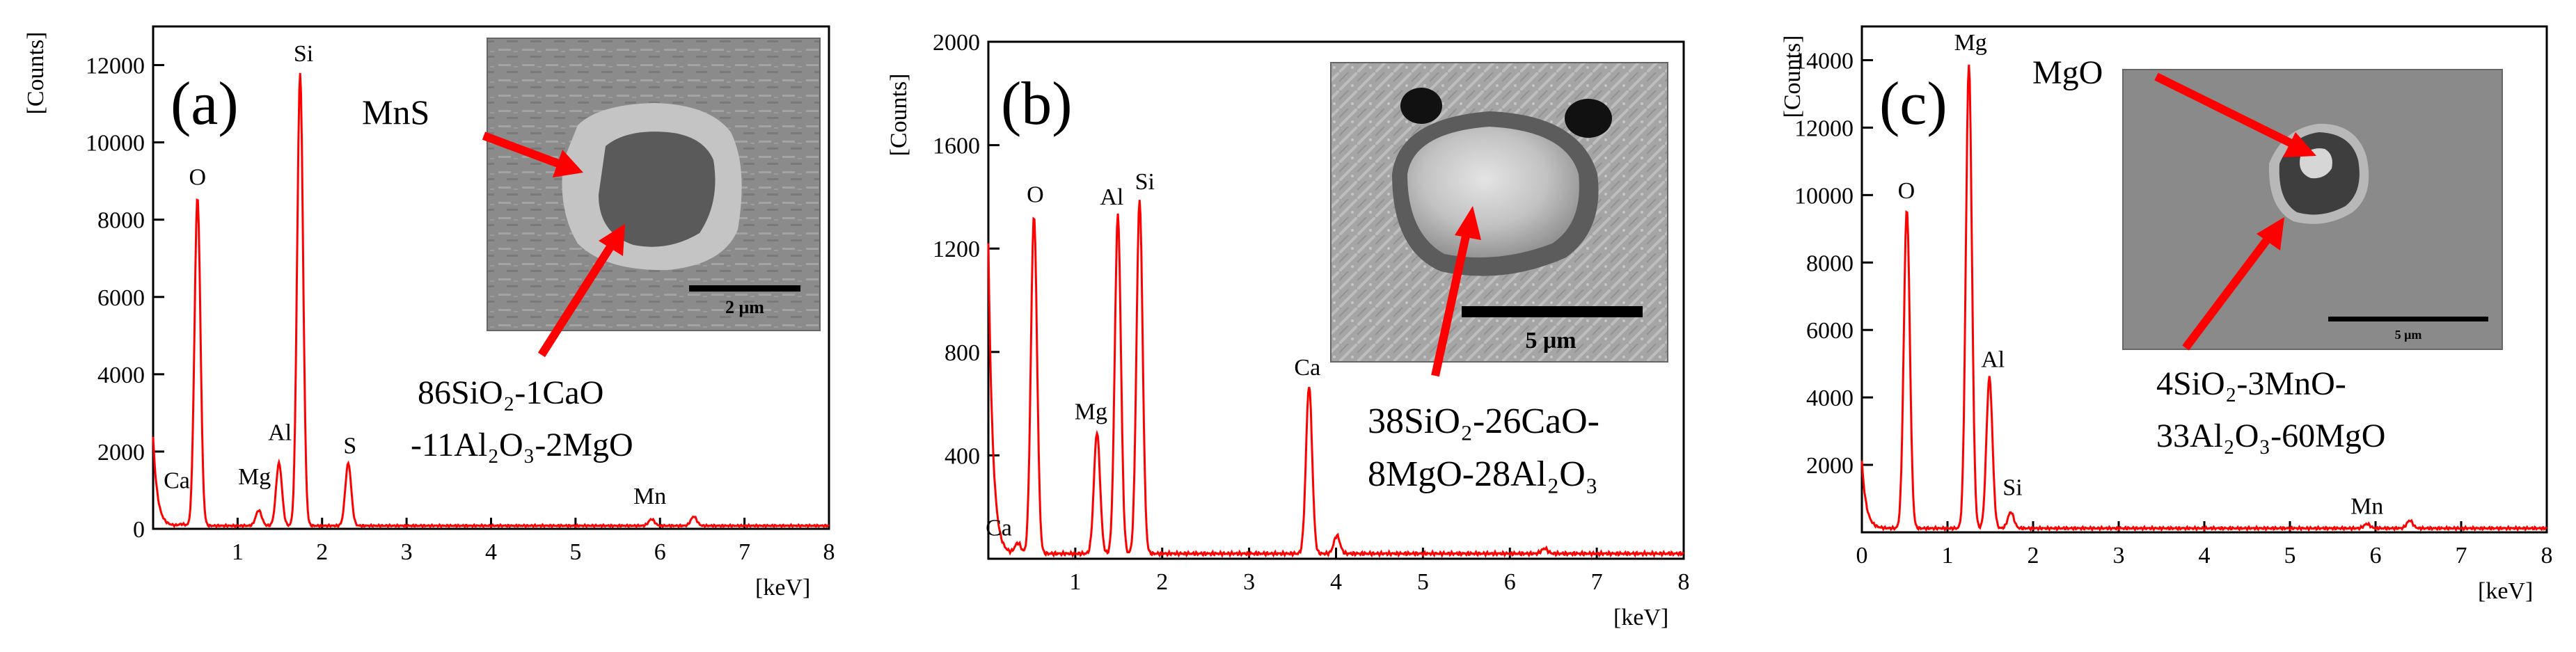 The width and height of the screenshot is (2576, 652). I want to click on y-tick-label: 14000, so click(1824, 61).